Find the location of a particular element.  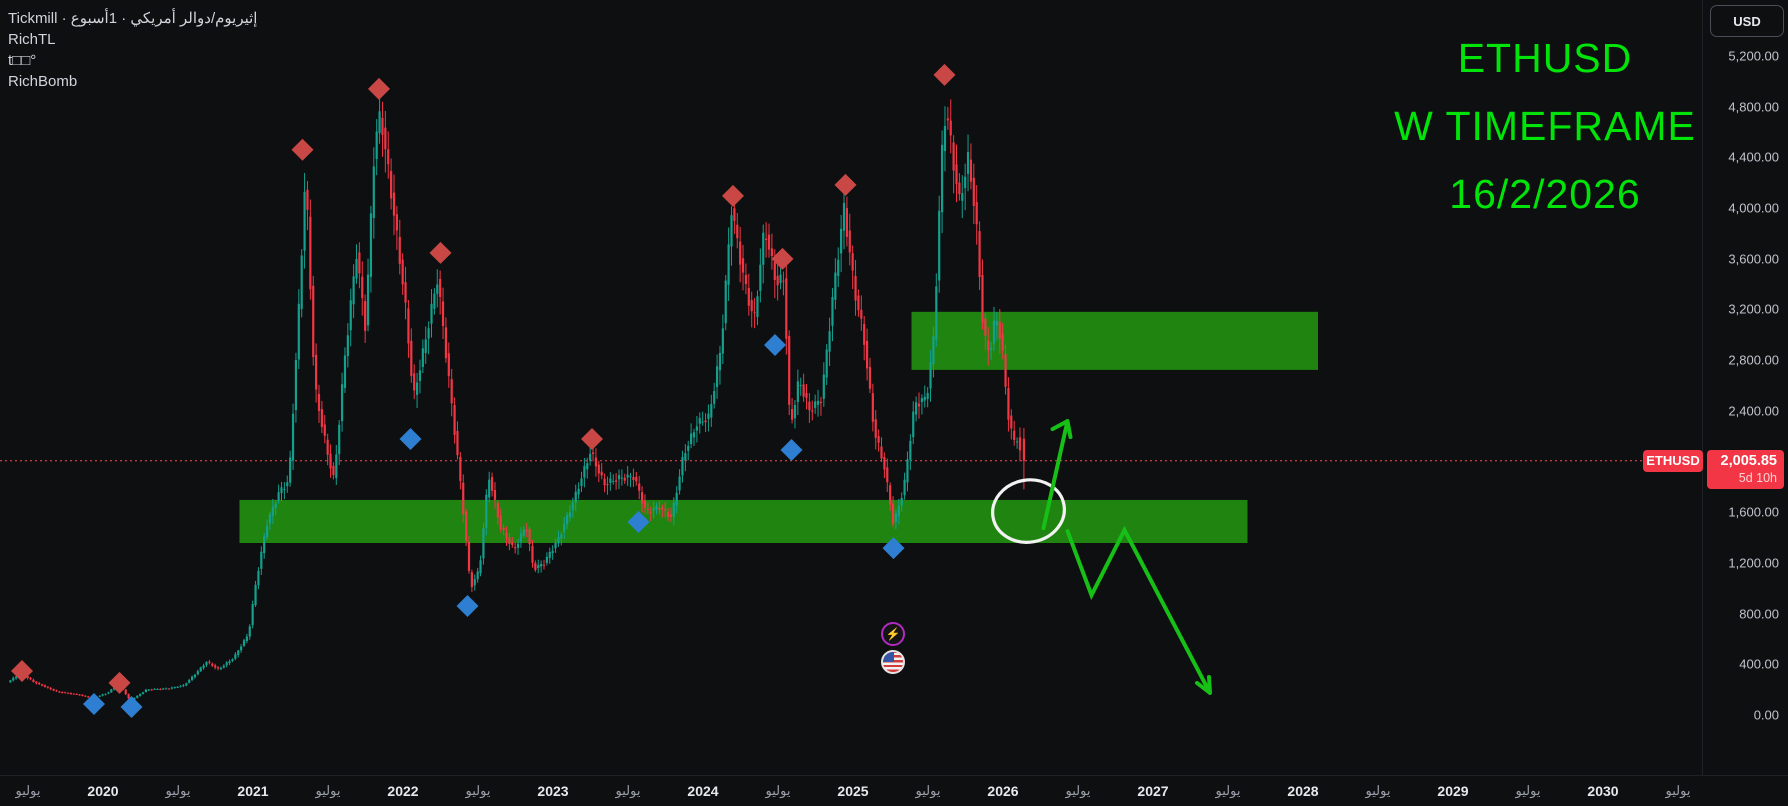

price-flag-value: 2,005.85 is located at coordinates (1748, 460).